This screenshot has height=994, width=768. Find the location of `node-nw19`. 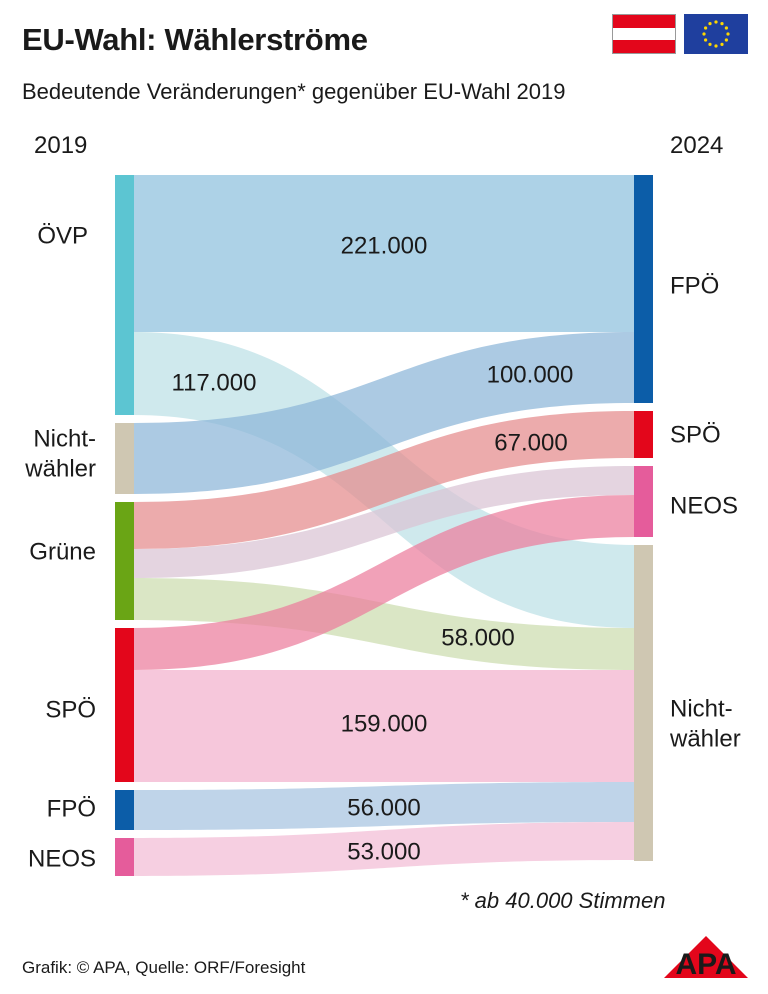

node-nw19 is located at coordinates (124, 458).